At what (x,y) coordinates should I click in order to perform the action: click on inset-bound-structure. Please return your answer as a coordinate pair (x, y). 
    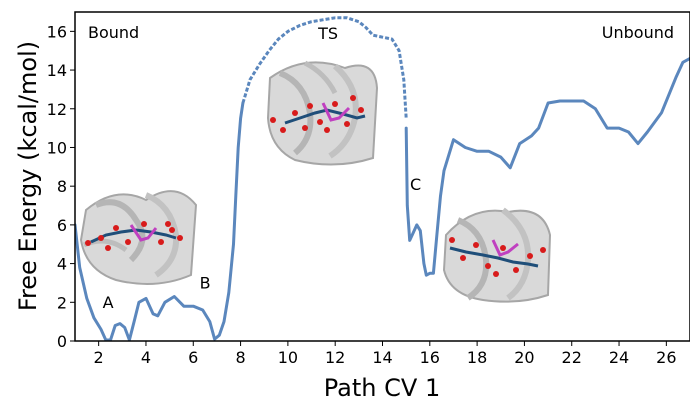
    Looking at the image, I should click on (138, 237).